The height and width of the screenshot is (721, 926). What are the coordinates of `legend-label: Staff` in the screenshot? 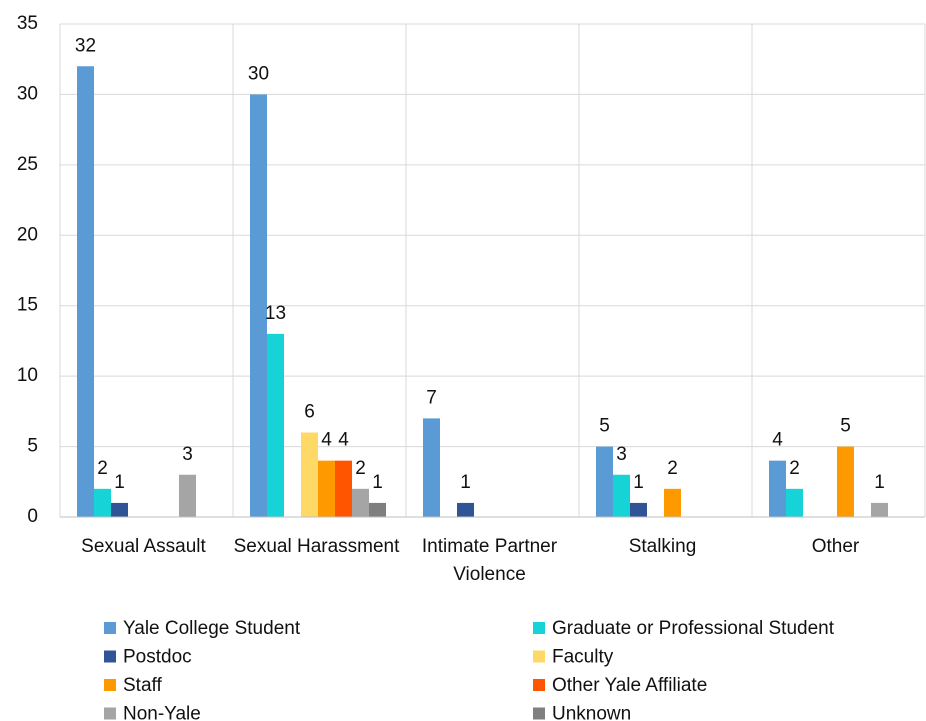 It's located at (142, 685).